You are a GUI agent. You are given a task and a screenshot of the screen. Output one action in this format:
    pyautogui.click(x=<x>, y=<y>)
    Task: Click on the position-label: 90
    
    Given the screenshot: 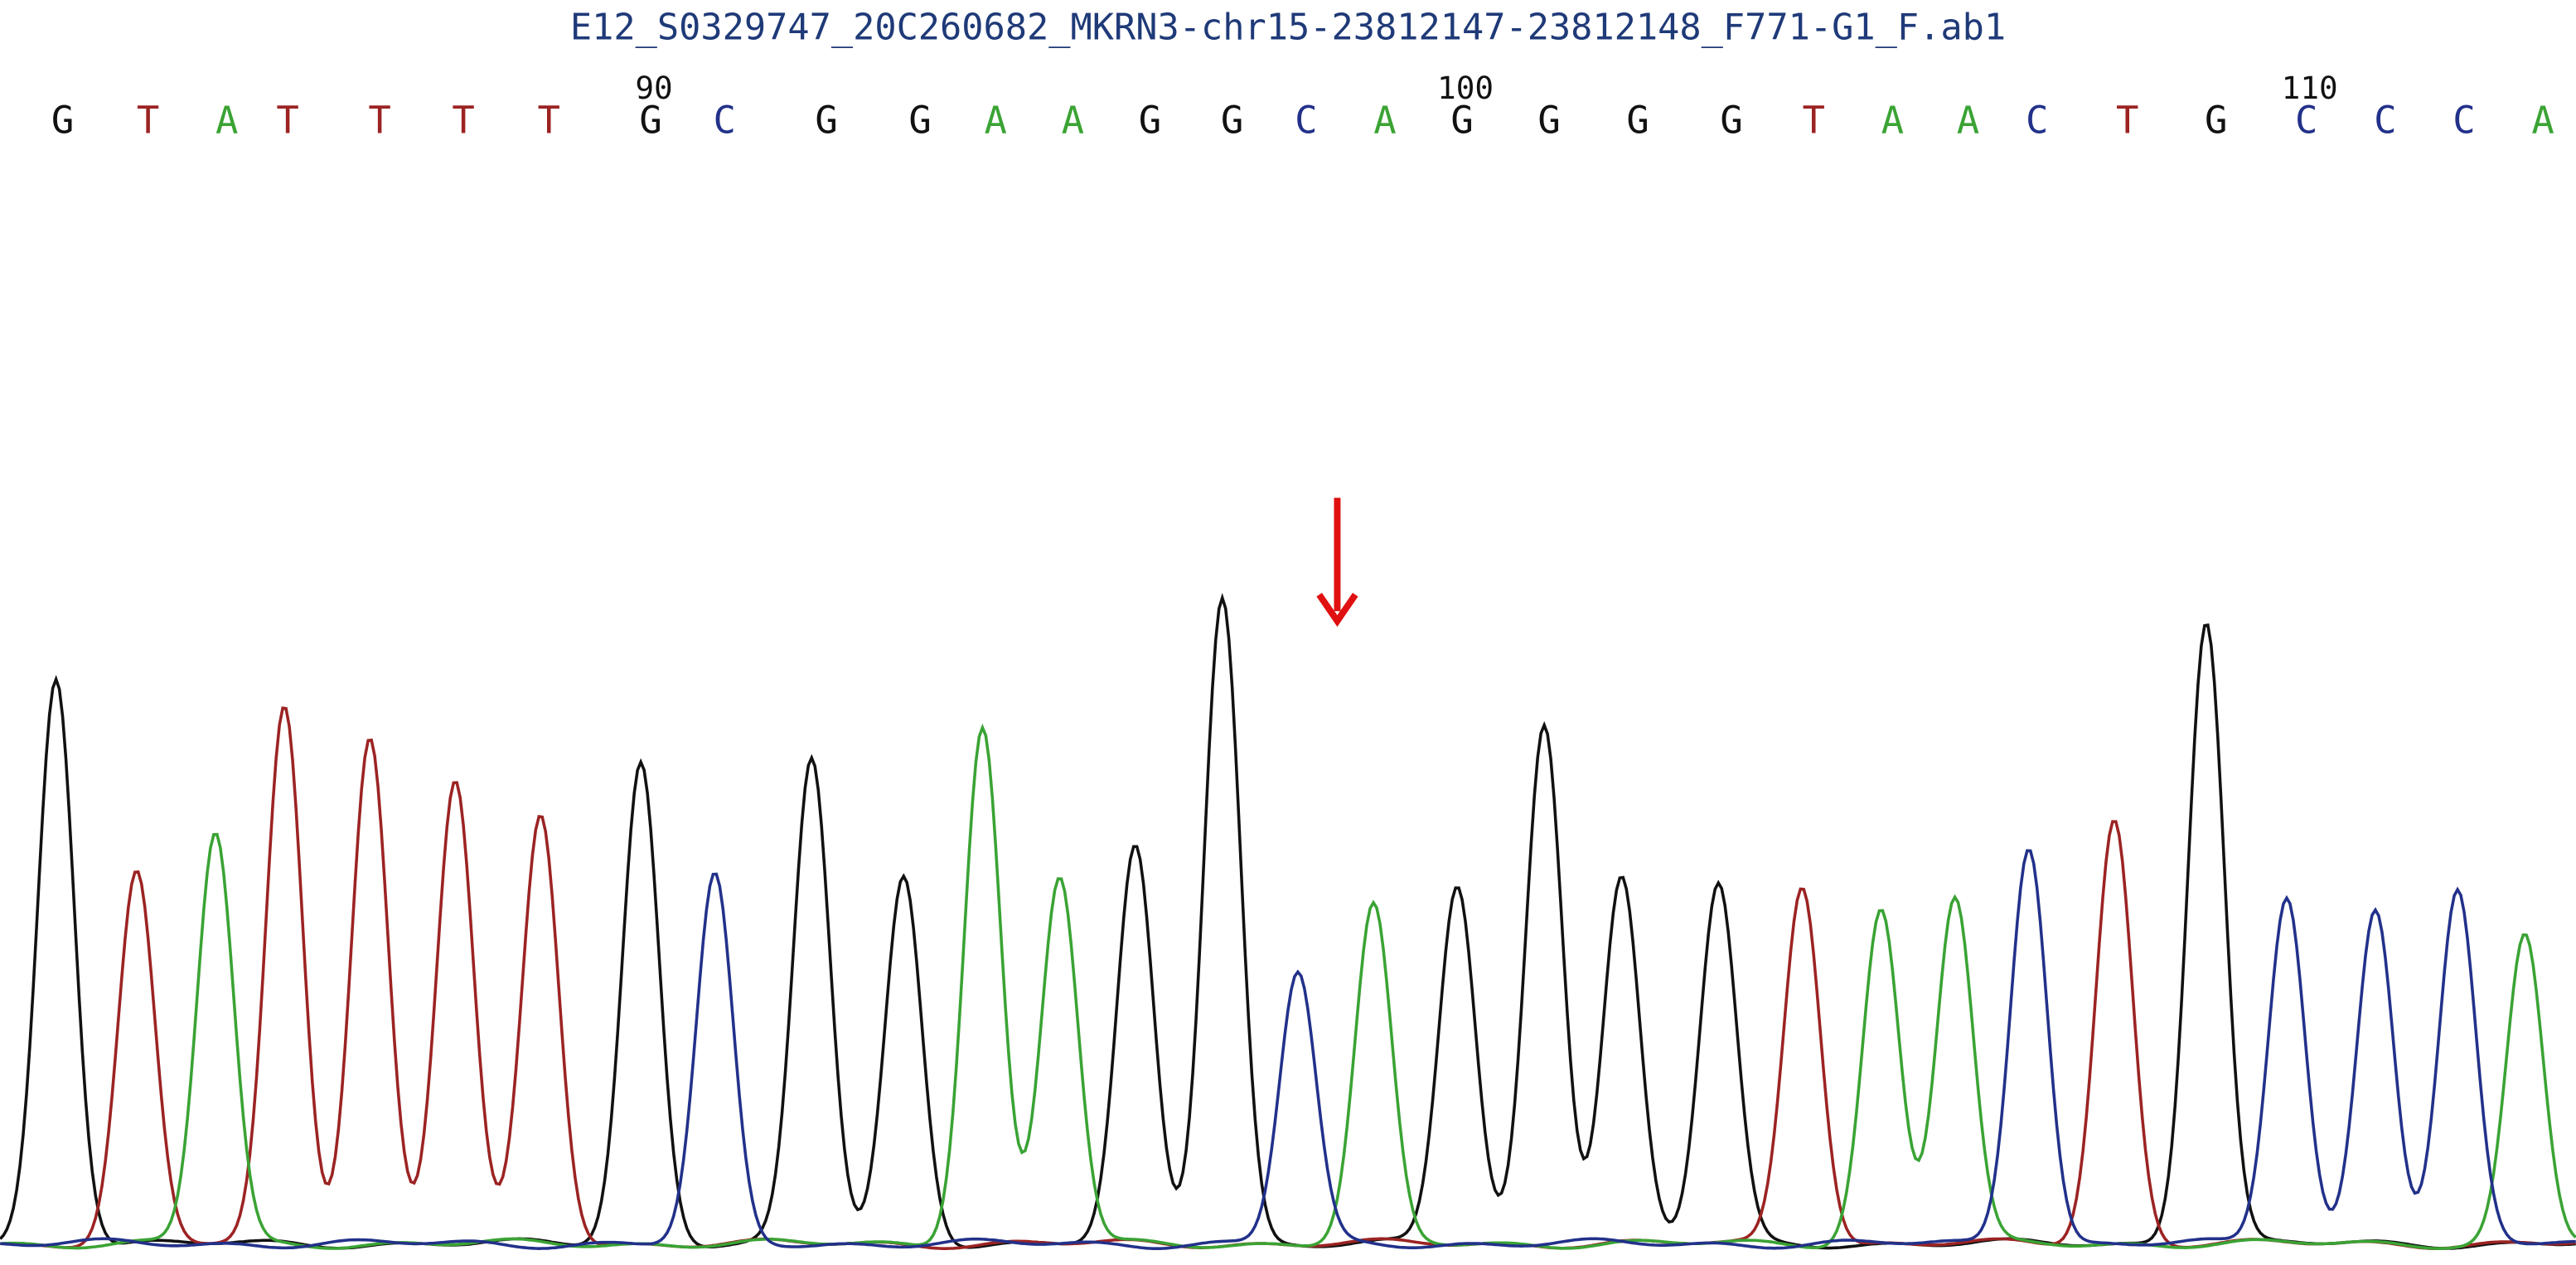 What is the action you would take?
    pyautogui.click(x=653, y=88)
    